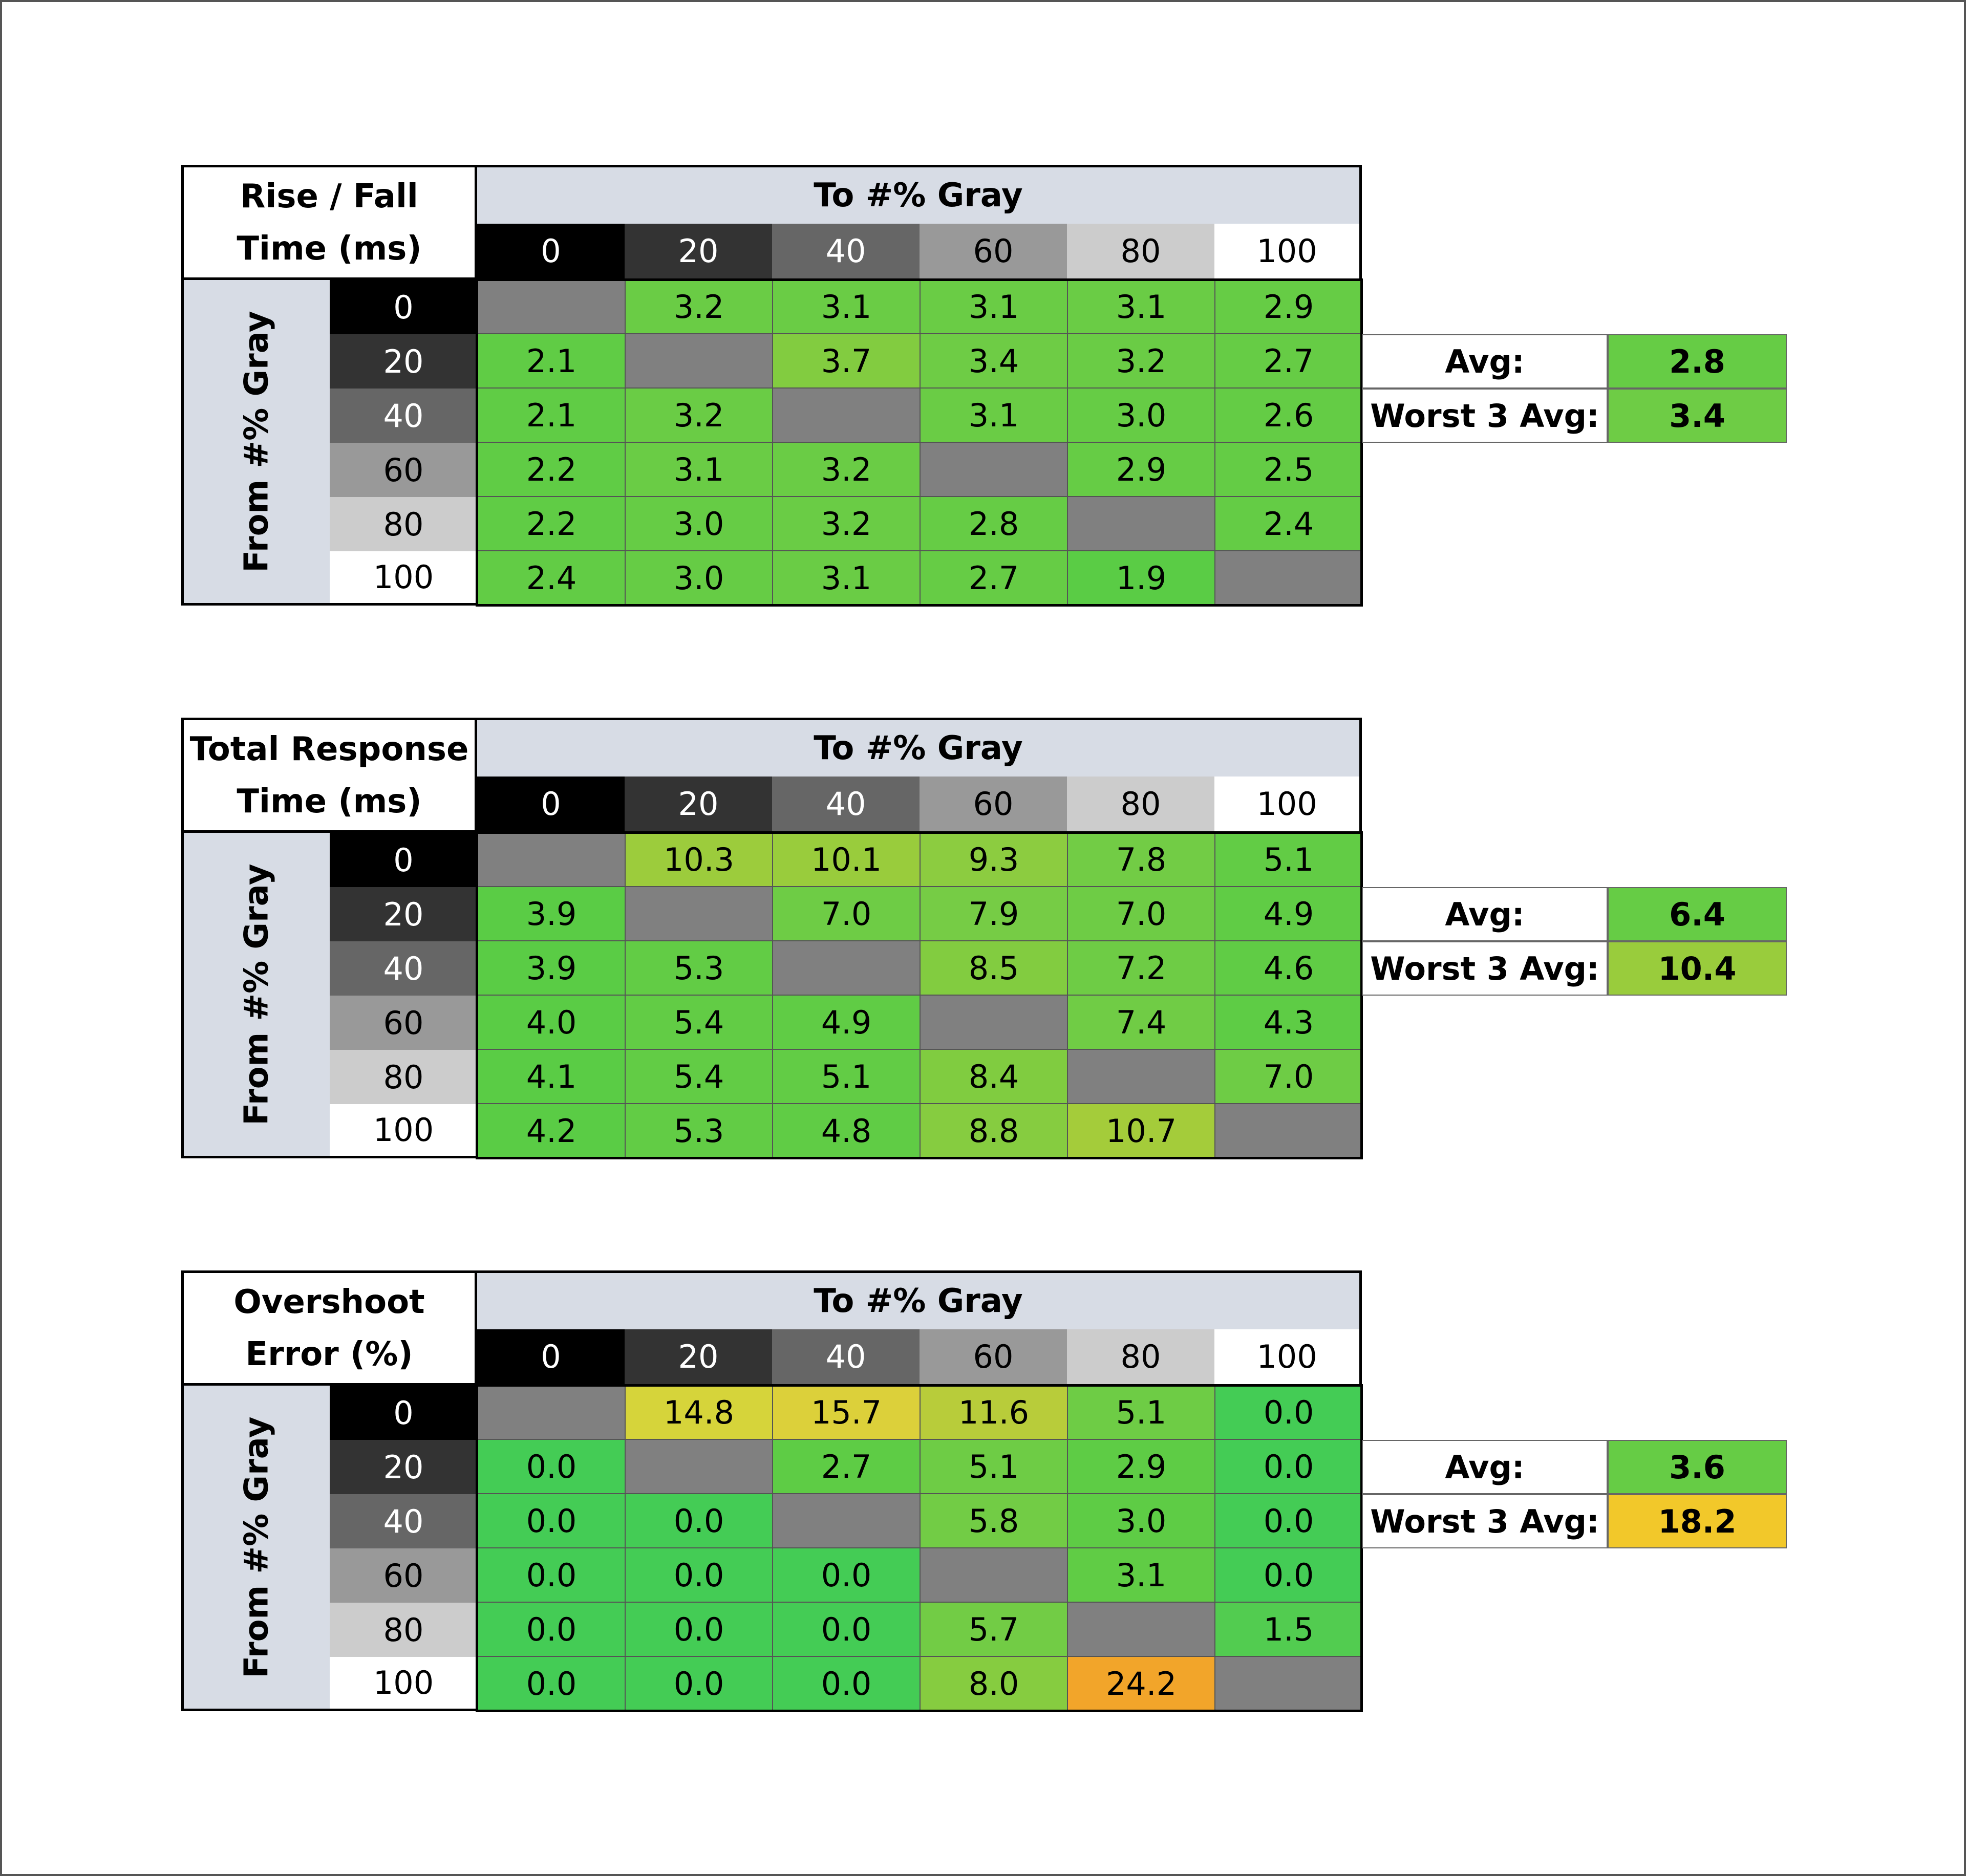 The image size is (1966, 1876). What do you see at coordinates (551, 805) in the screenshot?
I see `column-header: 0` at bounding box center [551, 805].